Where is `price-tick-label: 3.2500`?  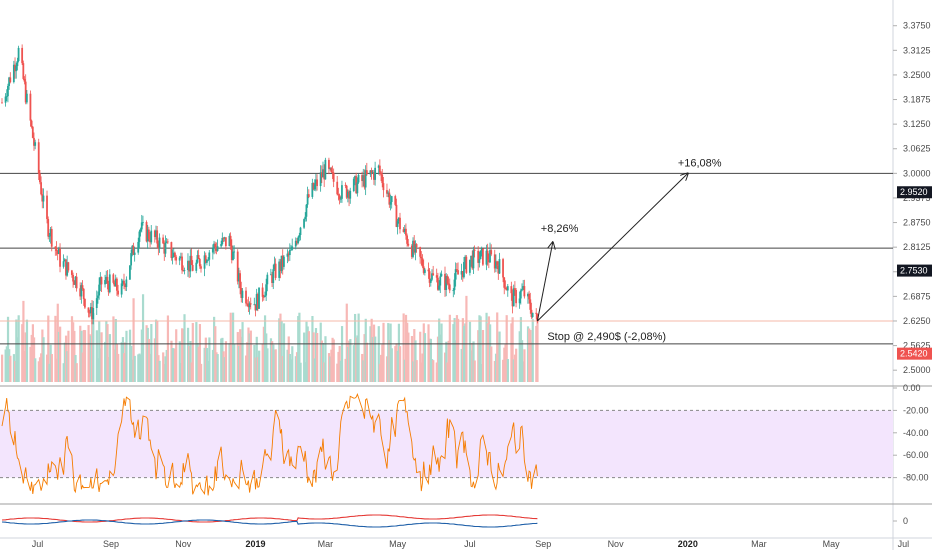
price-tick-label: 3.2500 is located at coordinates (917, 75).